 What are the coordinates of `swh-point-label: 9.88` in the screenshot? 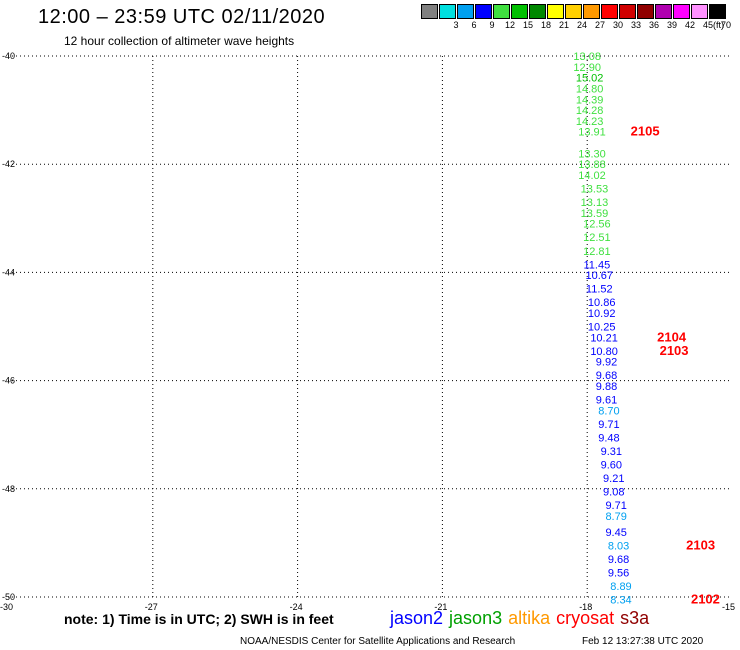 It's located at (606, 387).